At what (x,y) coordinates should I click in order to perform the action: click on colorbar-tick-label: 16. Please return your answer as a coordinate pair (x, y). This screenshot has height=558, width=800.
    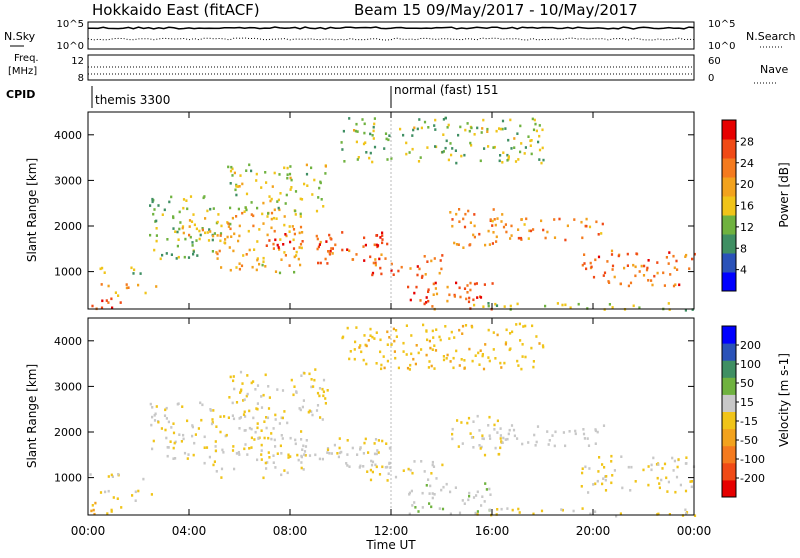
    Looking at the image, I should click on (747, 206).